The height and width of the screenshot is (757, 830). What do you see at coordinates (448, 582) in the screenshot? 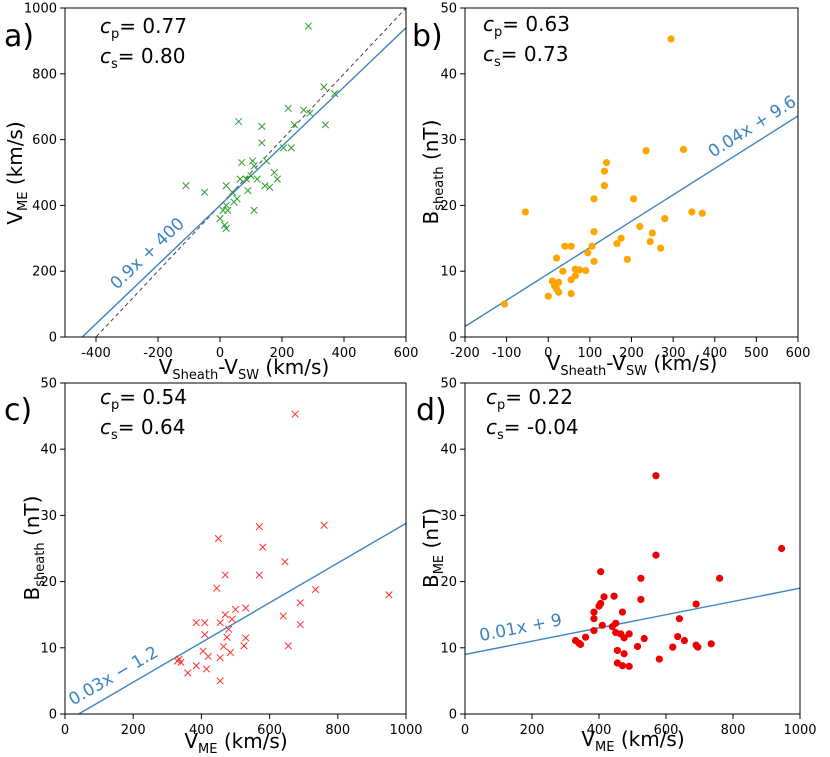
I see `y-tick-label: 20` at bounding box center [448, 582].